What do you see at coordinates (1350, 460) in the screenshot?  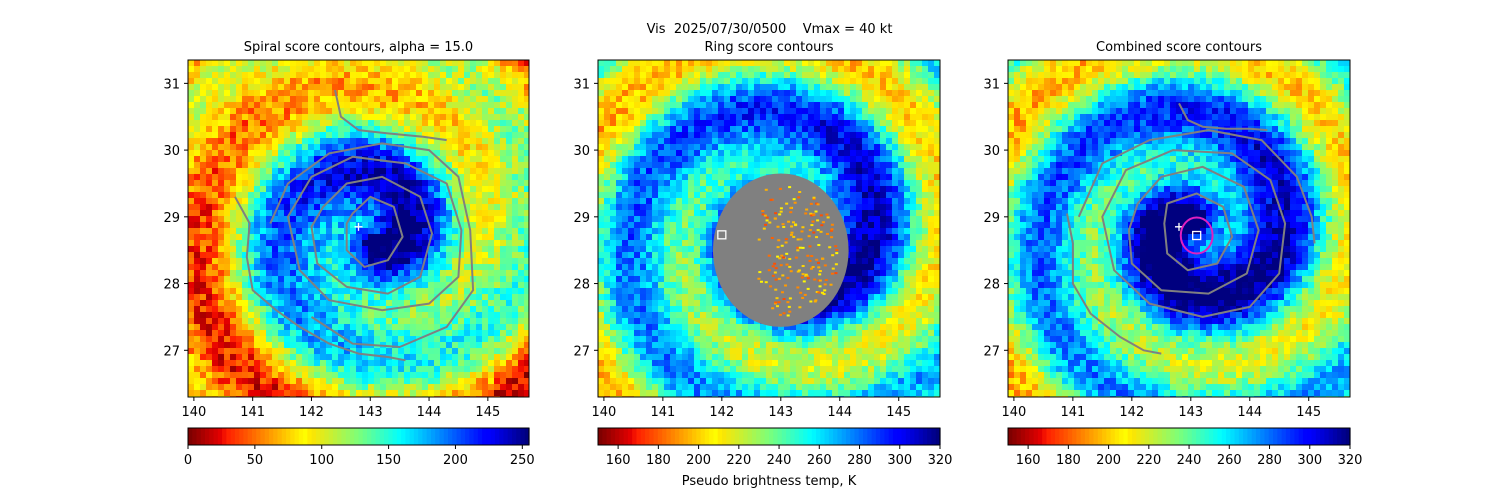 I see `colorbar-tick-label: 320` at bounding box center [1350, 460].